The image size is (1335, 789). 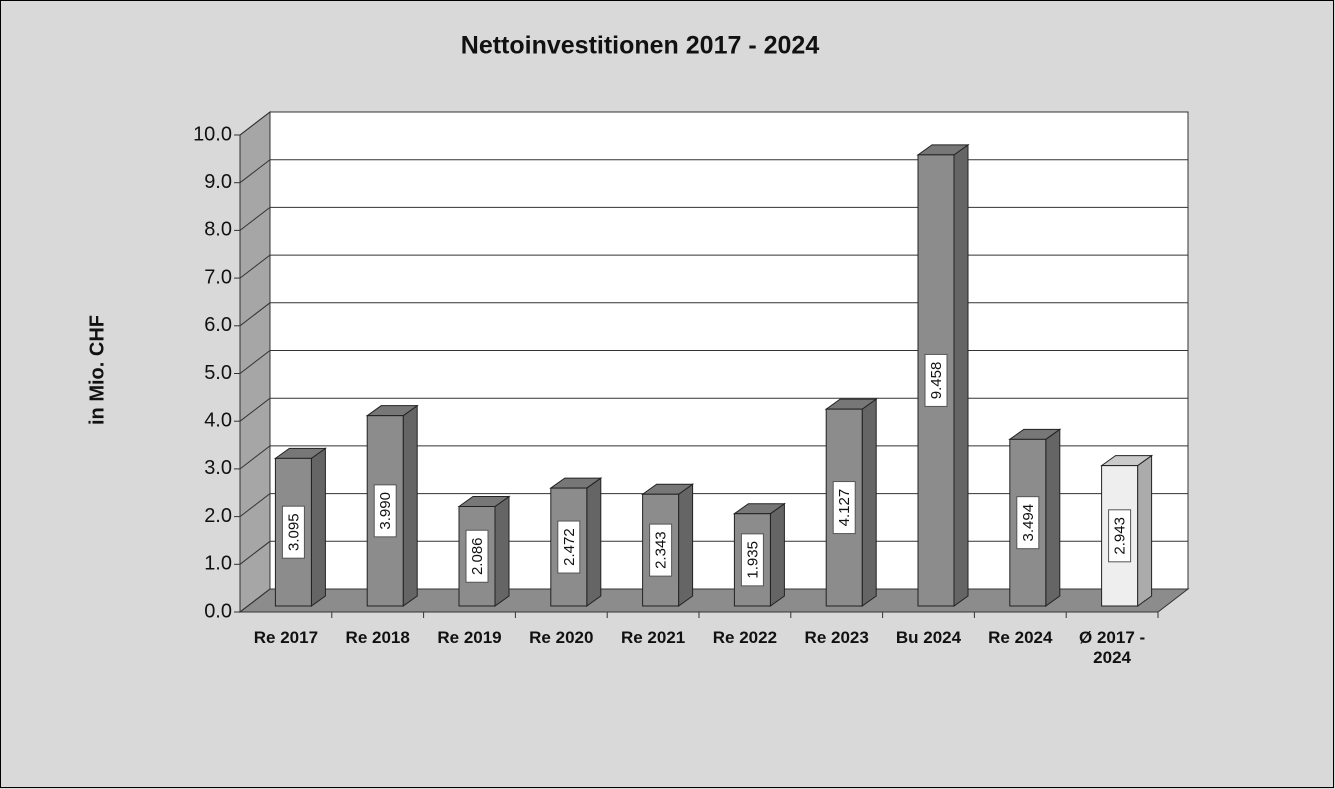 What do you see at coordinates (1112, 647) in the screenshot?
I see `x-tick-label: Ø 2017 - 2024` at bounding box center [1112, 647].